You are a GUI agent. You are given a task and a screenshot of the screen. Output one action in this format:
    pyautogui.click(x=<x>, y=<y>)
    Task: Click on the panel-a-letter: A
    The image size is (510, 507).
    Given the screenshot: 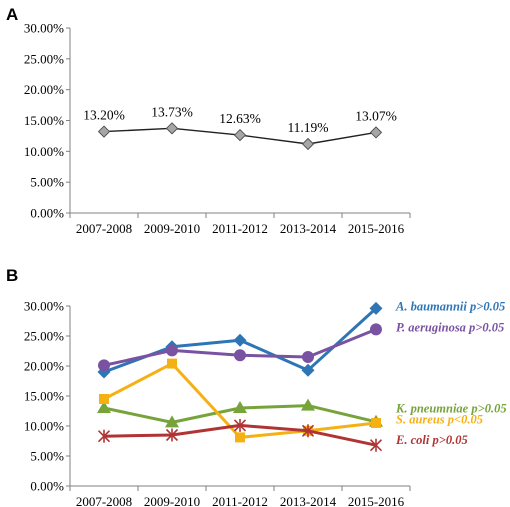 What is the action you would take?
    pyautogui.click(x=12, y=14)
    